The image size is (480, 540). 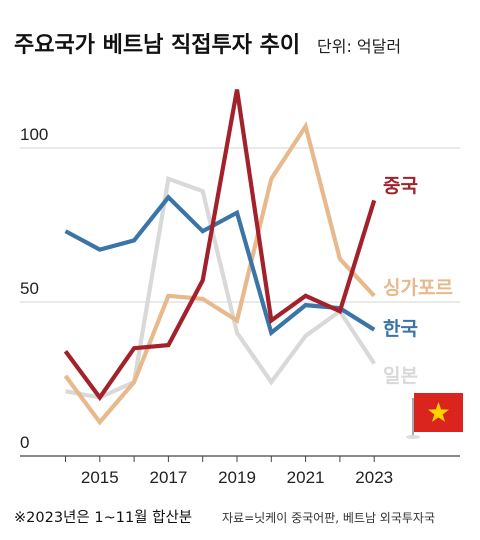 What do you see at coordinates (100, 477) in the screenshot?
I see `x-tick-label: 2015` at bounding box center [100, 477].